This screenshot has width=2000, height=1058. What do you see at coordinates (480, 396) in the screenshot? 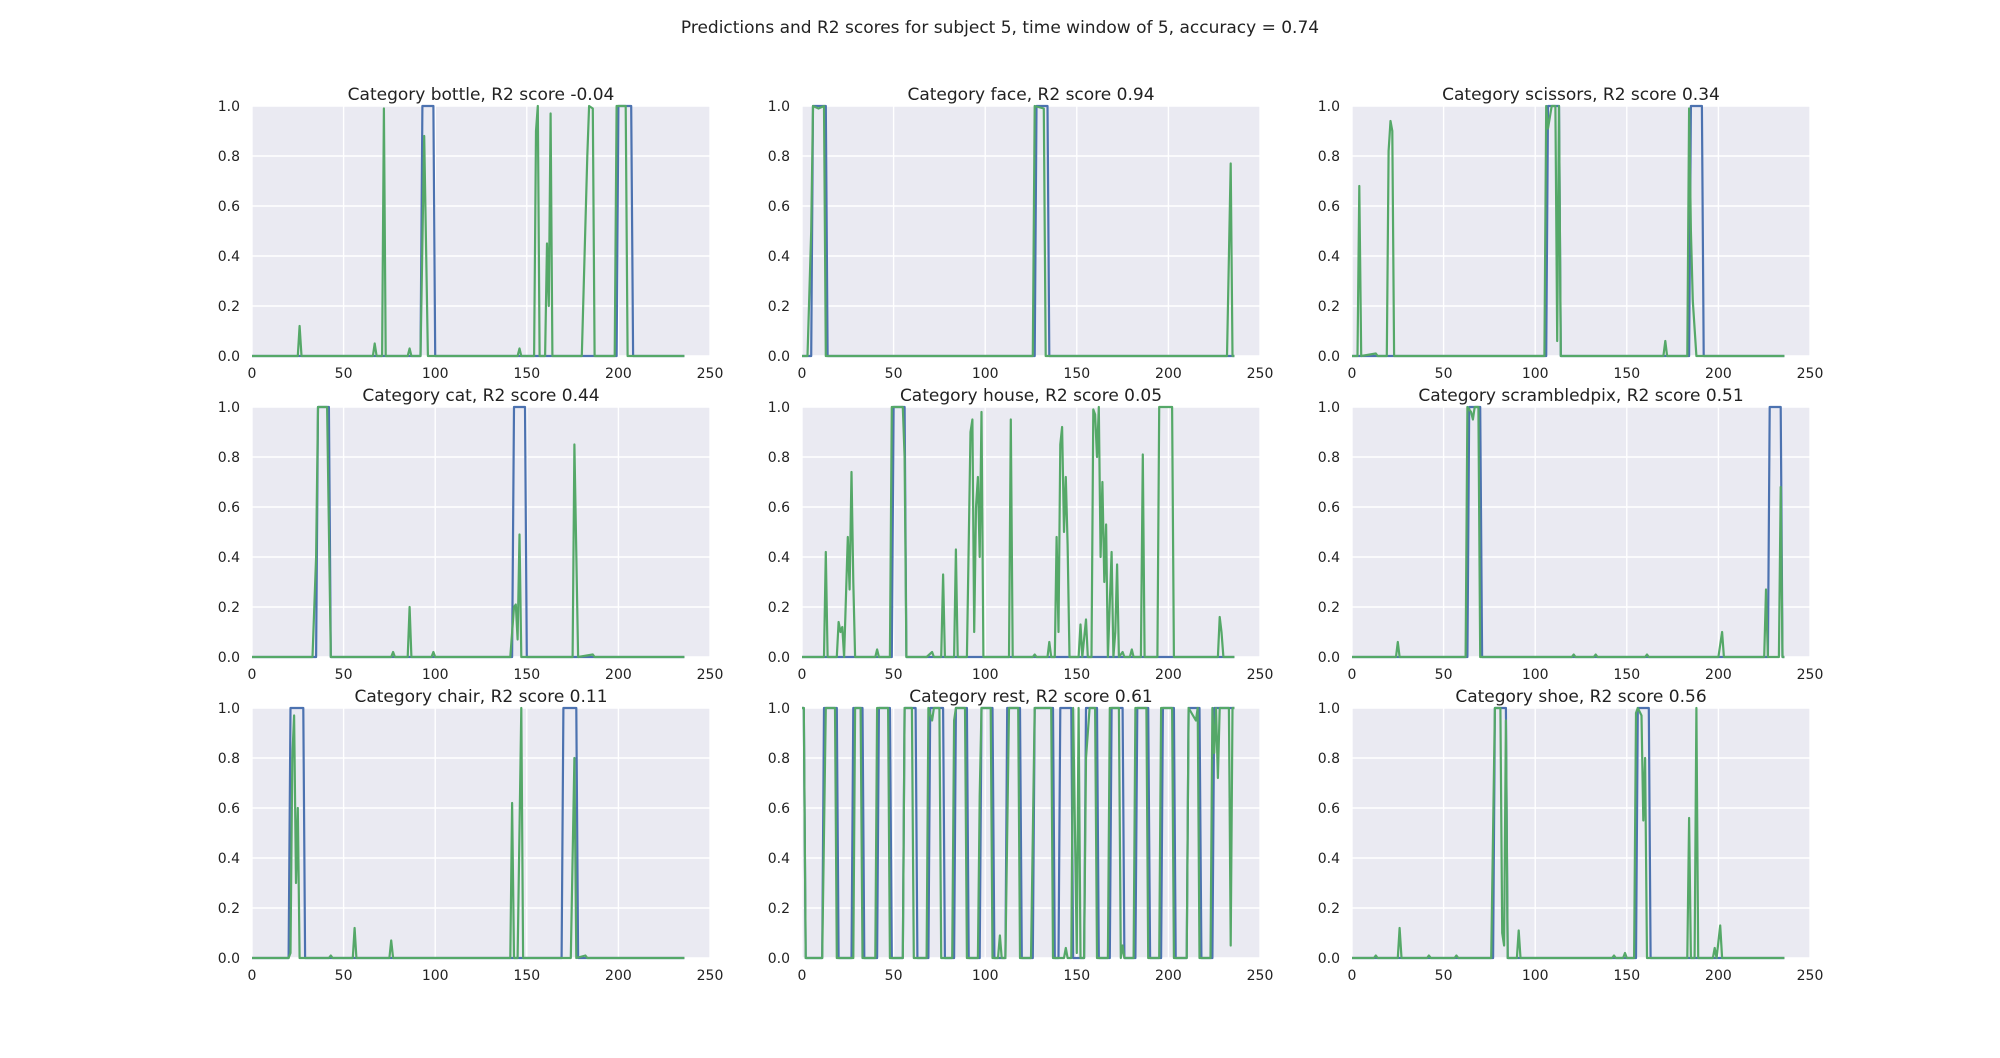
I see `subplot-title: Category cat, R2 score 0.44` at bounding box center [480, 396].